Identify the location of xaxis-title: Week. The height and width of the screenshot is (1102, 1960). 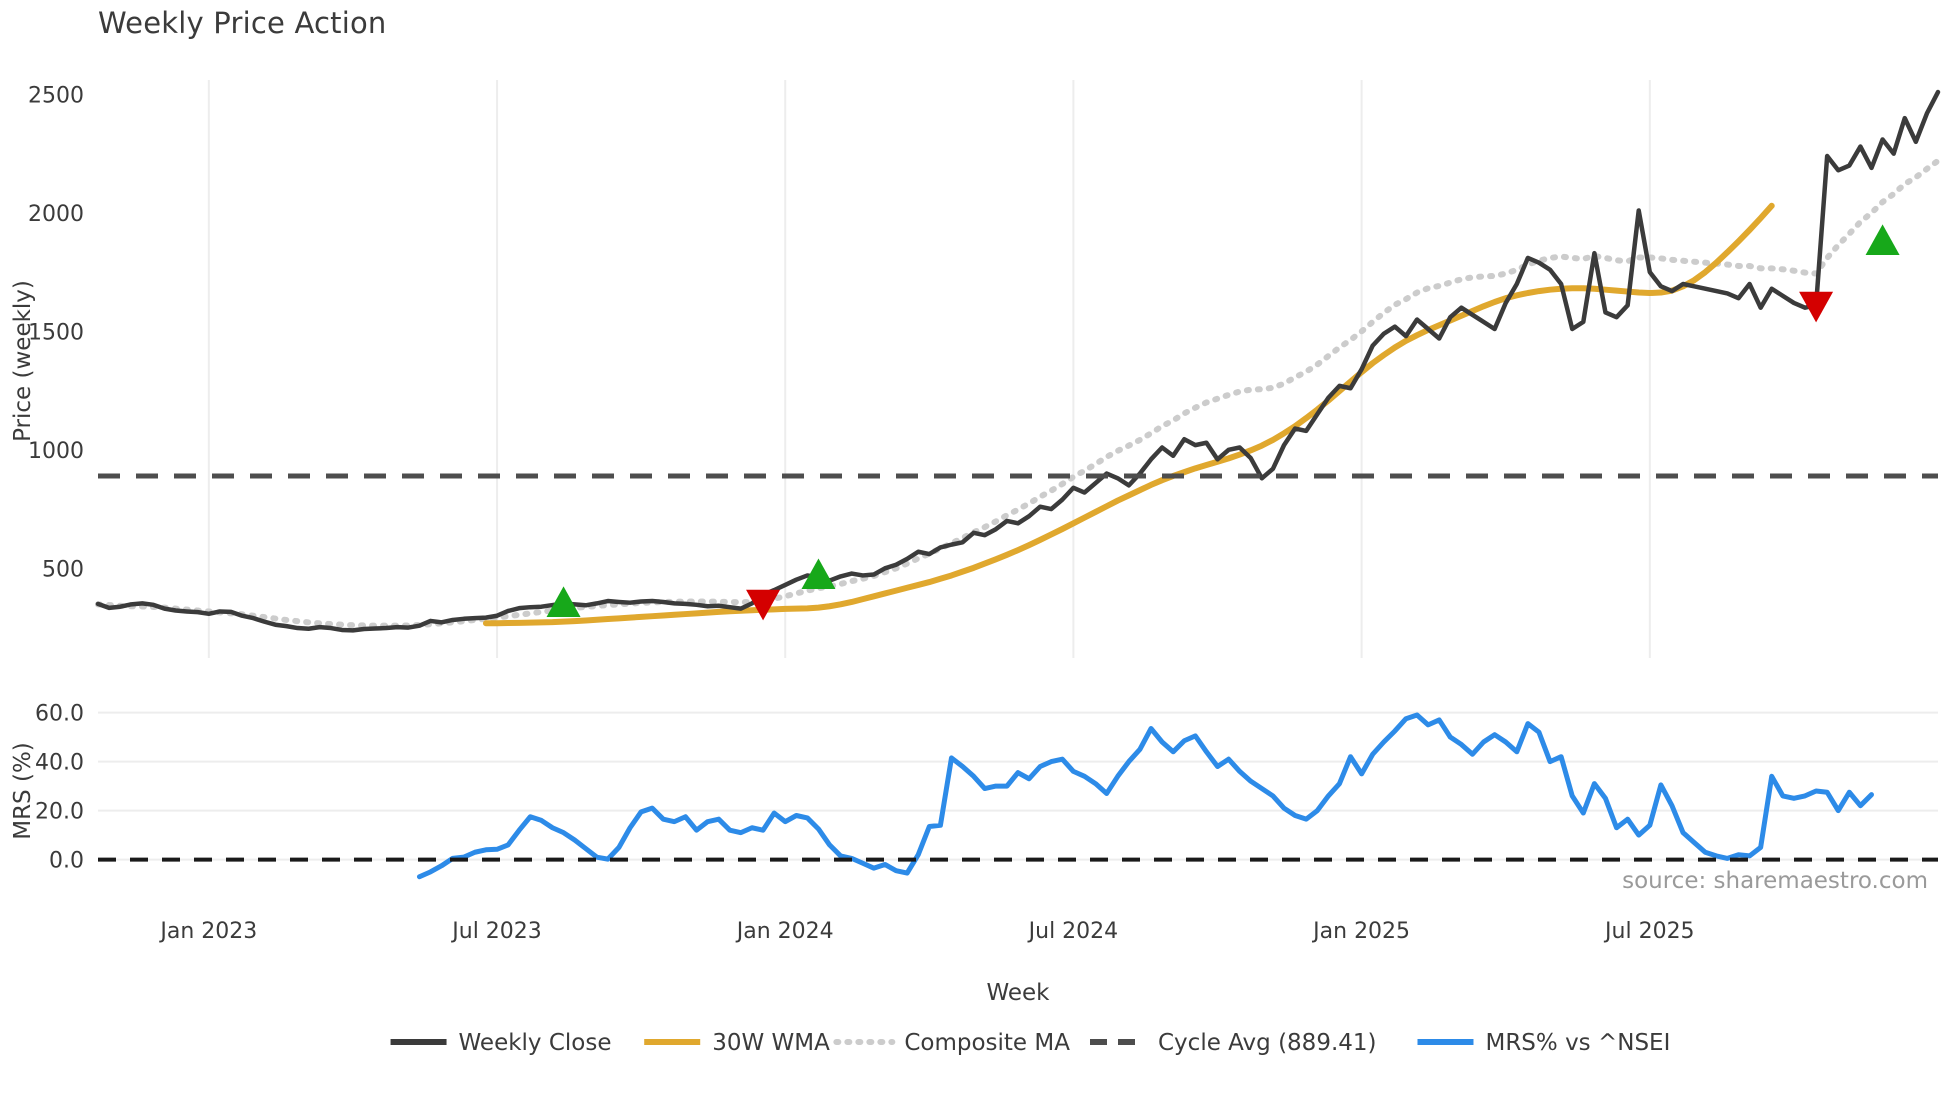
(1018, 993).